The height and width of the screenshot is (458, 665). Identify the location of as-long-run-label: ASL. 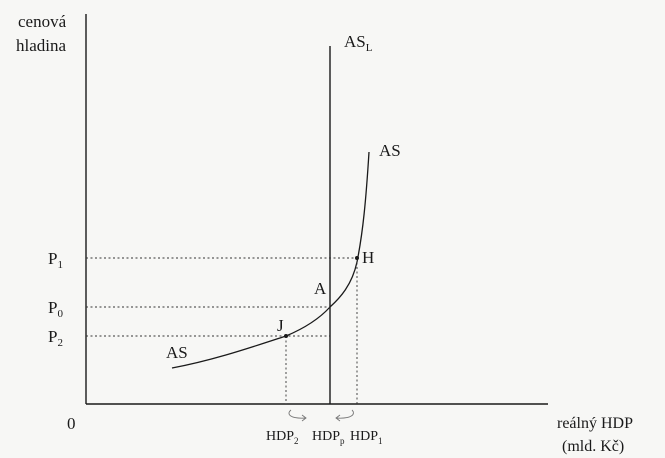
(358, 43).